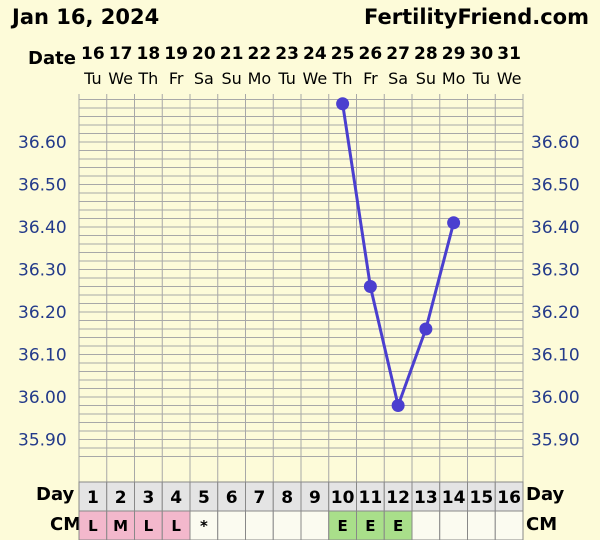 This screenshot has width=600, height=540. What do you see at coordinates (398, 54) in the screenshot?
I see `date-number: 27` at bounding box center [398, 54].